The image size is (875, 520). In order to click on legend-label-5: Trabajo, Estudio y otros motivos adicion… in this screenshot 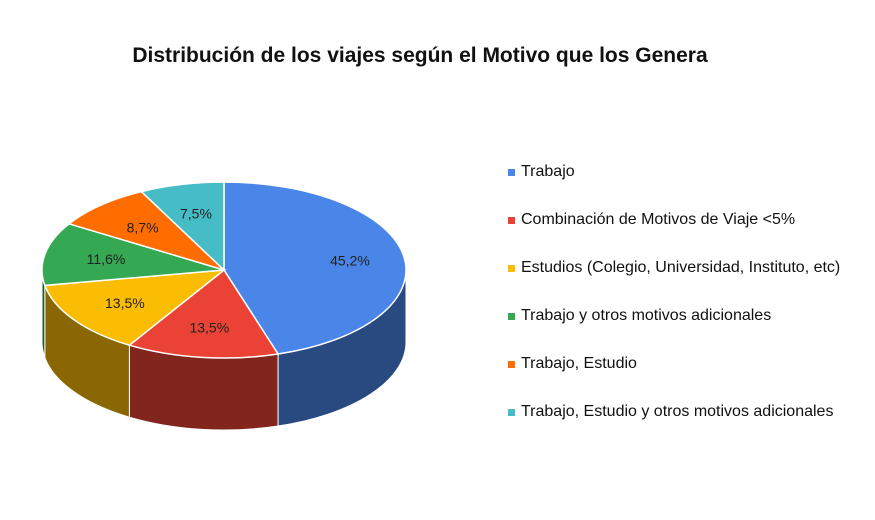, I will do `click(677, 411)`.